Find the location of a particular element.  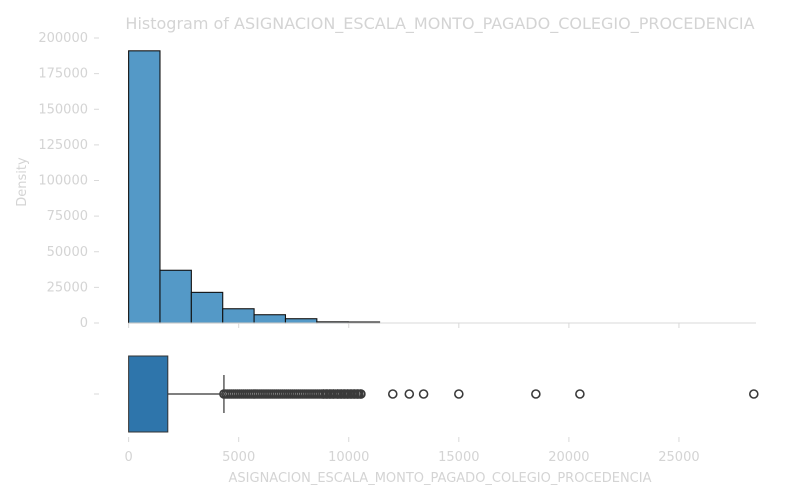

boxplot is located at coordinates (443, 394).